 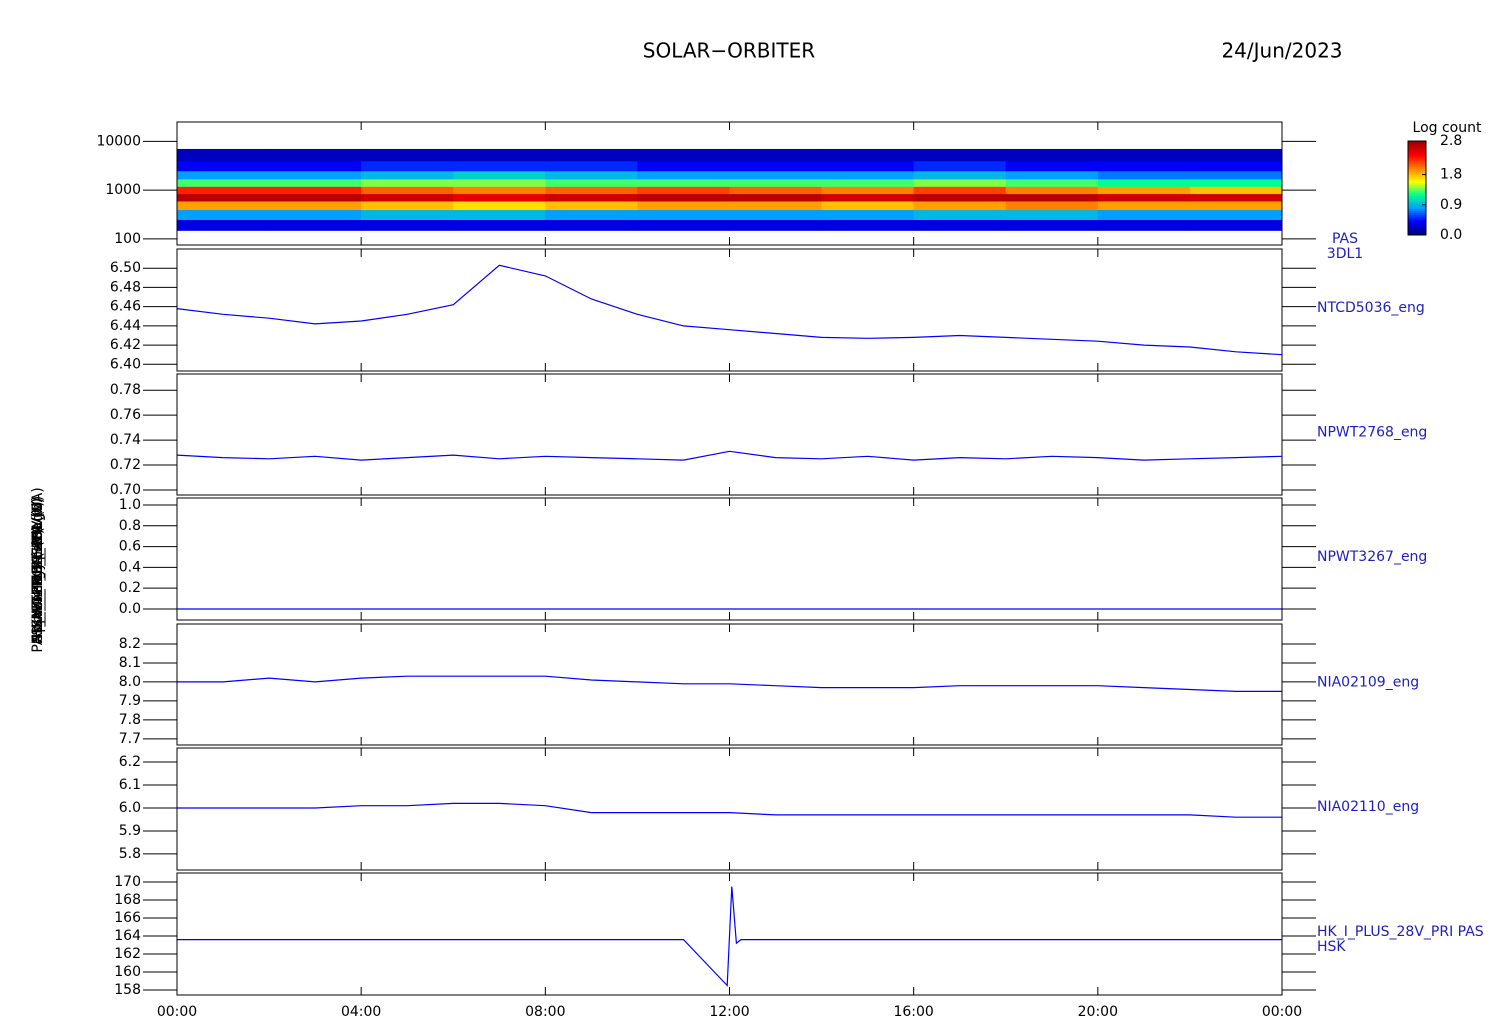 I want to click on colorbar-tick-label: 0.9, so click(x=1451, y=205).